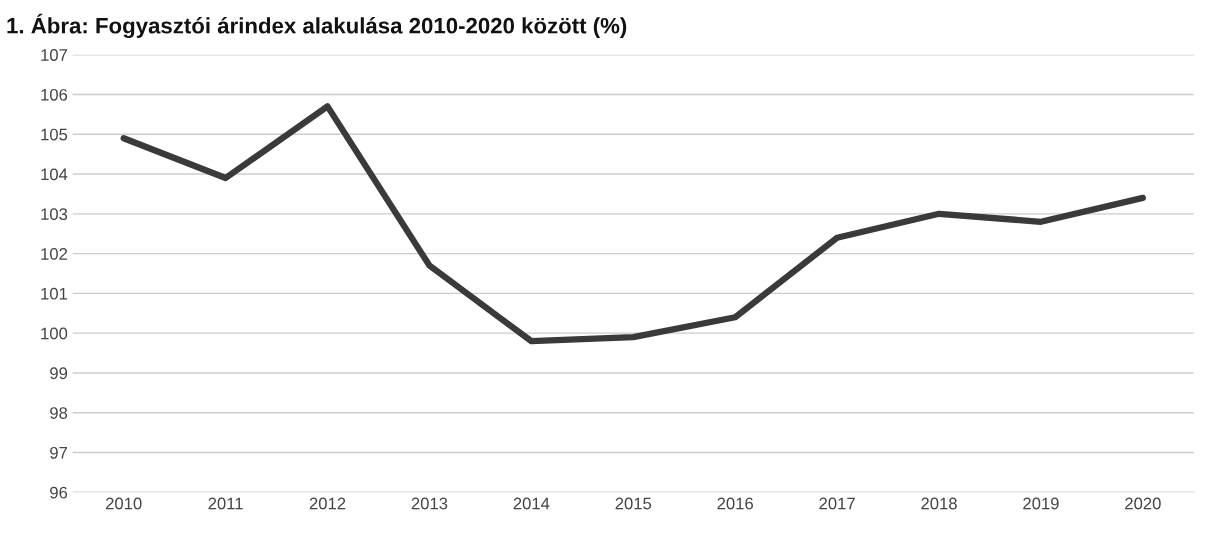 The image size is (1212, 547). Describe the element at coordinates (633, 503) in the screenshot. I see `x-tick-label: 2015` at that location.